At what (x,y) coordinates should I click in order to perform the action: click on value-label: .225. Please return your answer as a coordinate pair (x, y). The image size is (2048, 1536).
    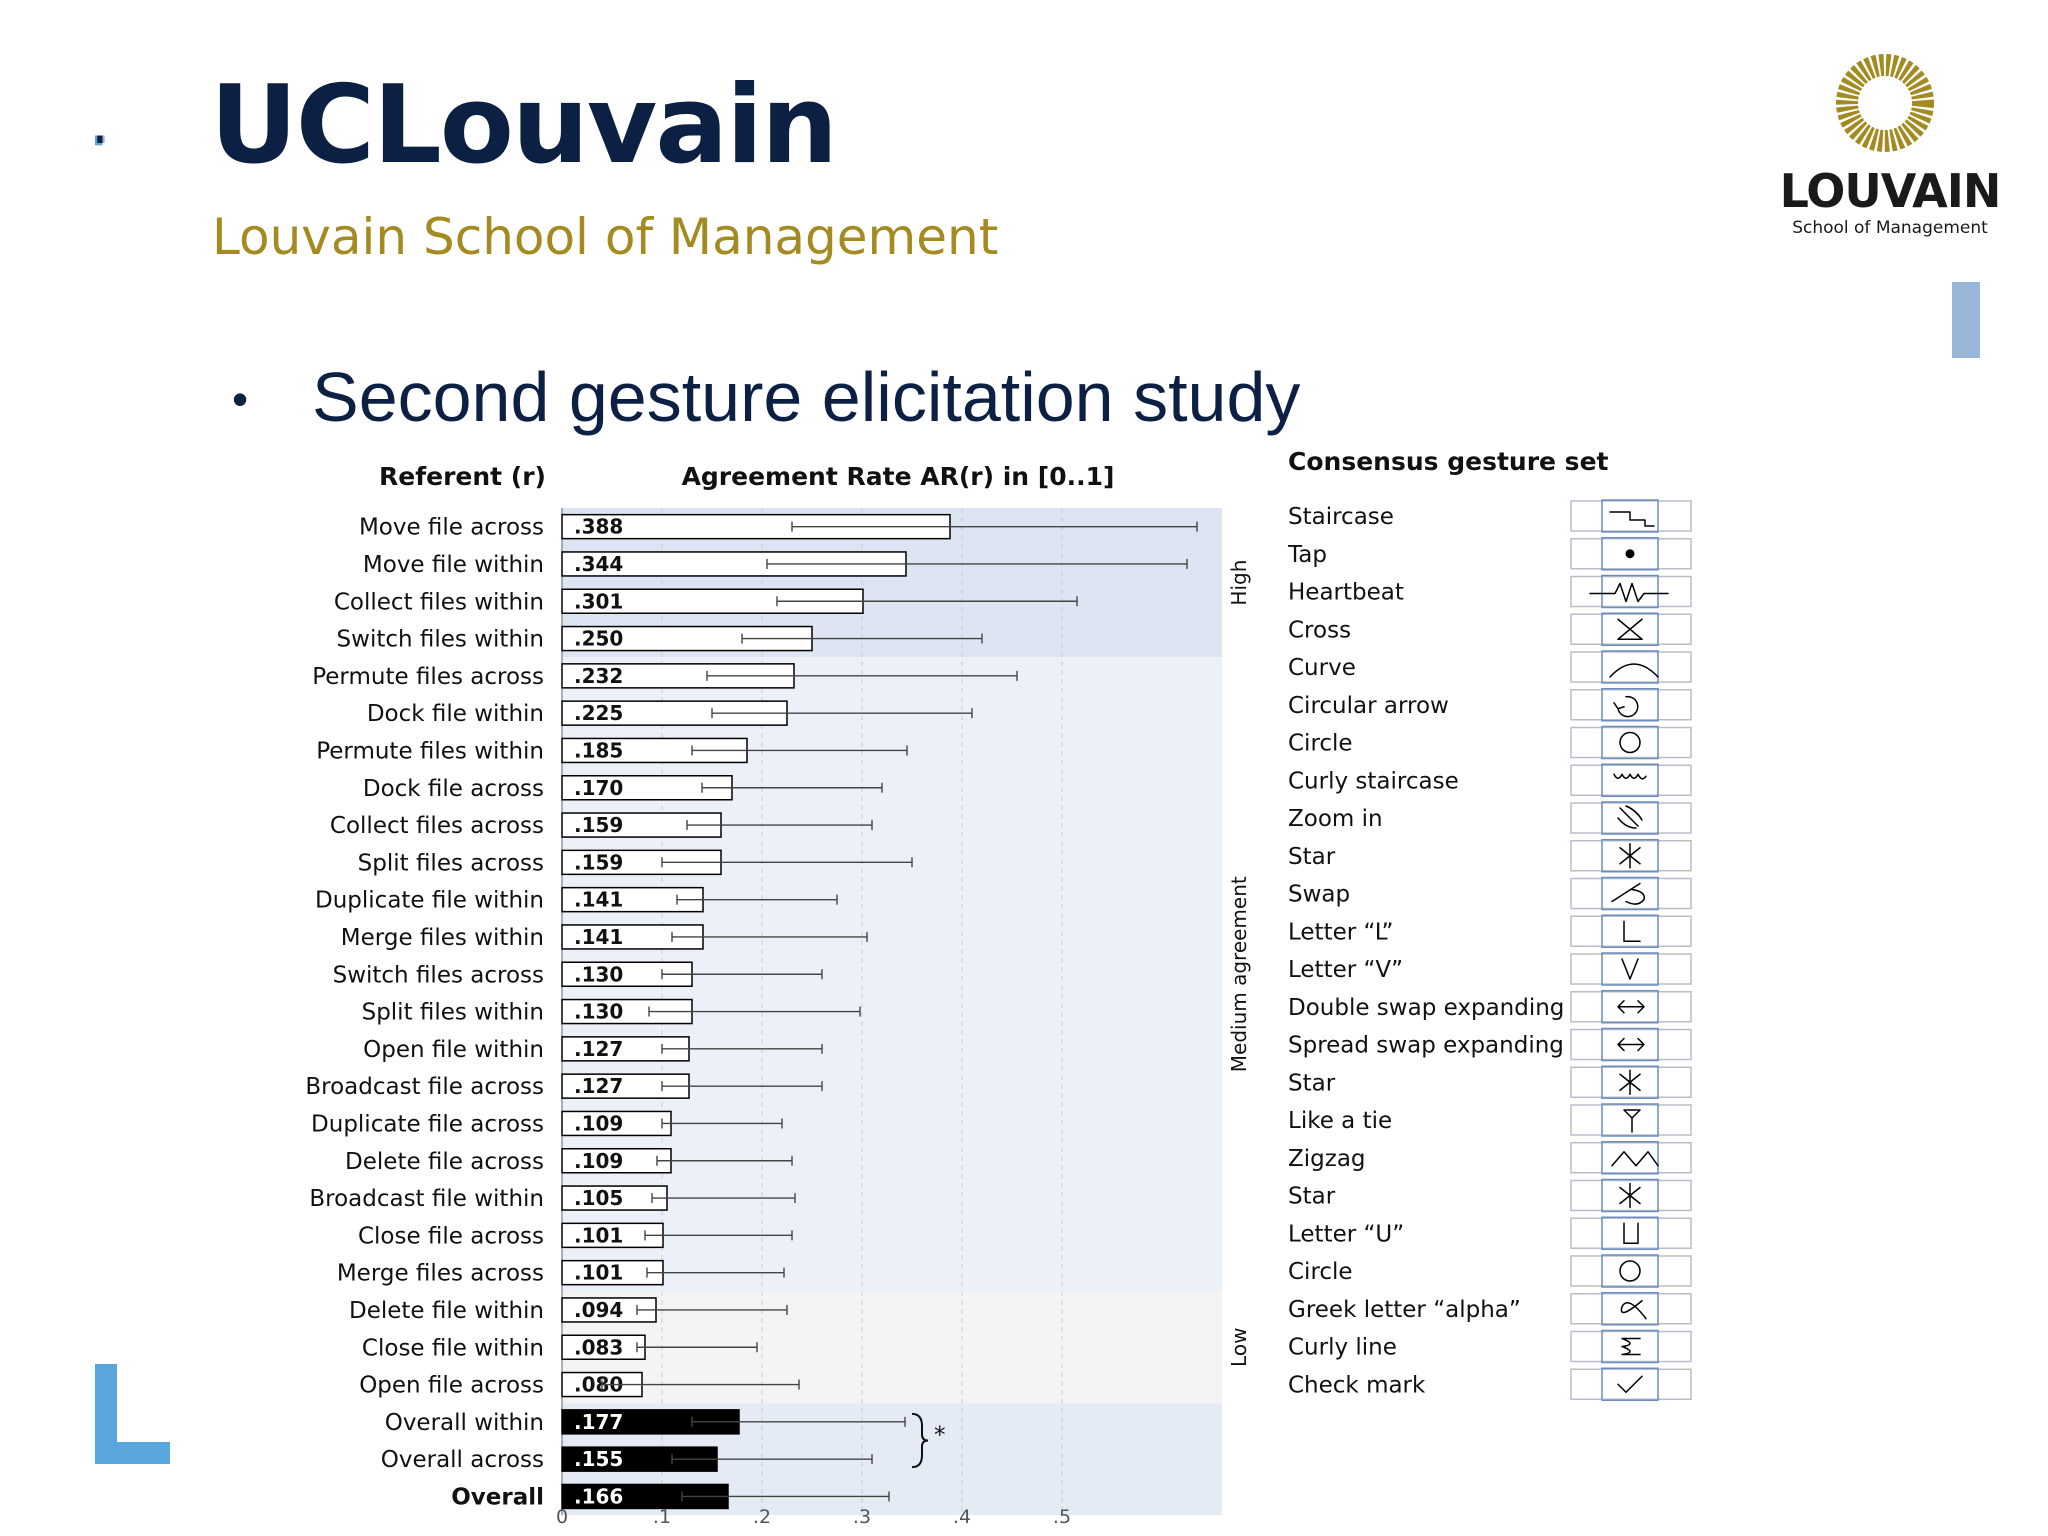
    Looking at the image, I should click on (598, 713).